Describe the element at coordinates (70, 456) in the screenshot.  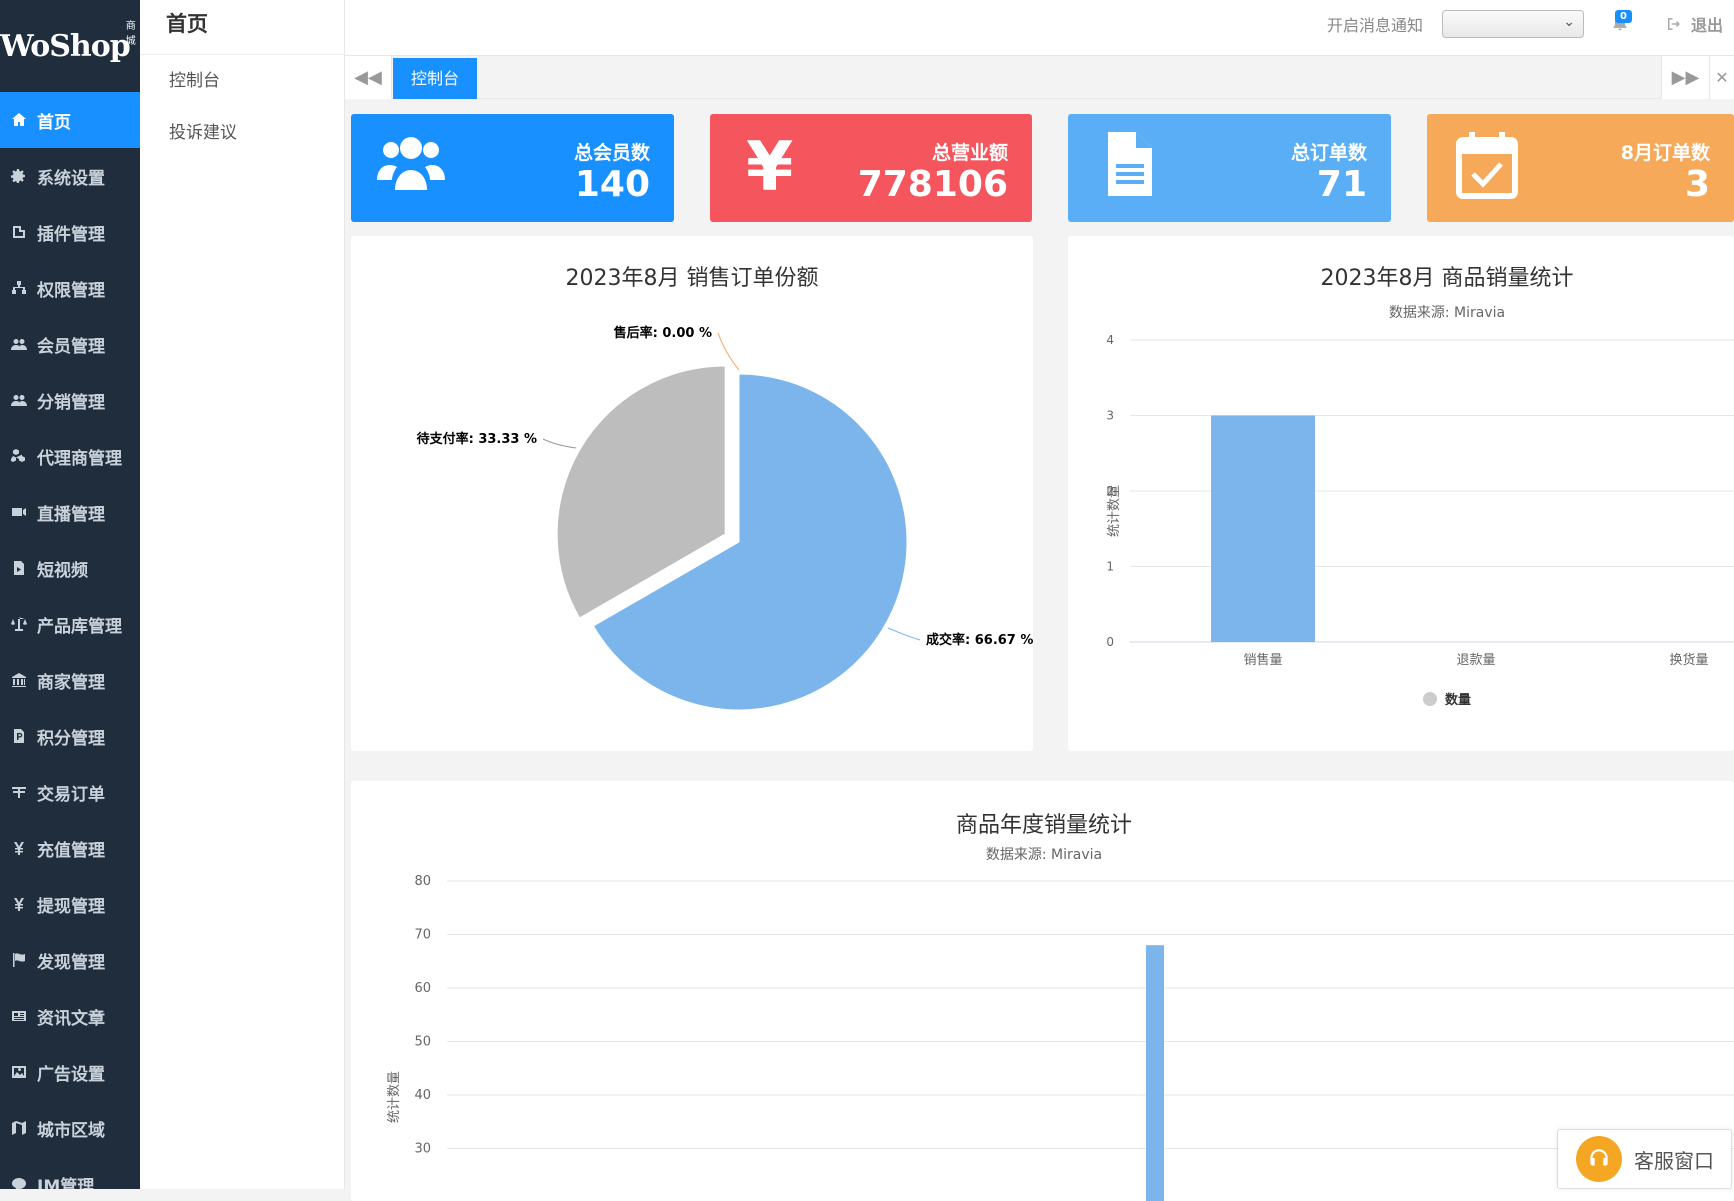
I see `sidebar-item-6: 代理商管理` at that location.